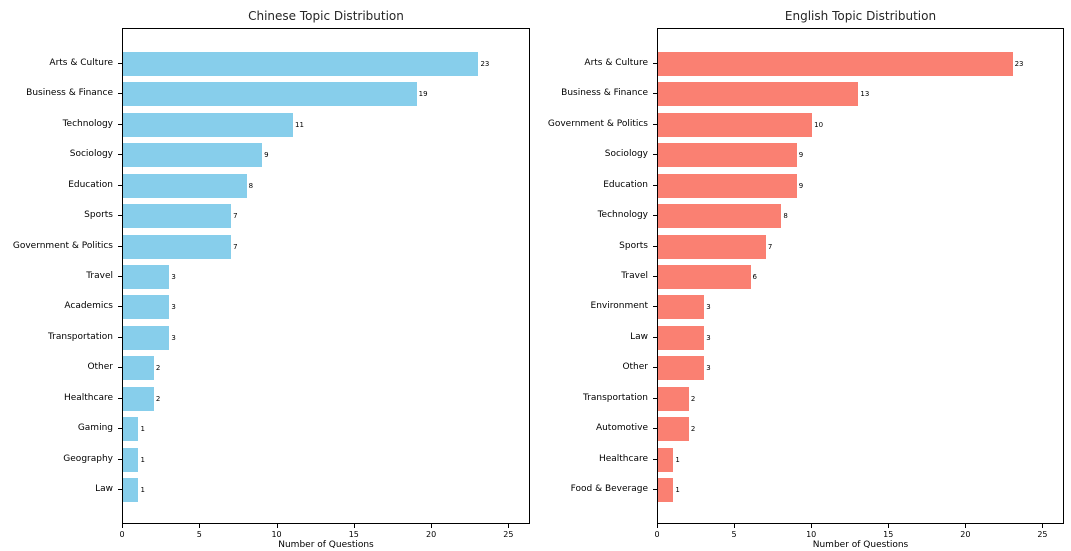 The height and width of the screenshot is (551, 1071). Describe the element at coordinates (619, 306) in the screenshot. I see `y-tick-label: Environment` at that location.